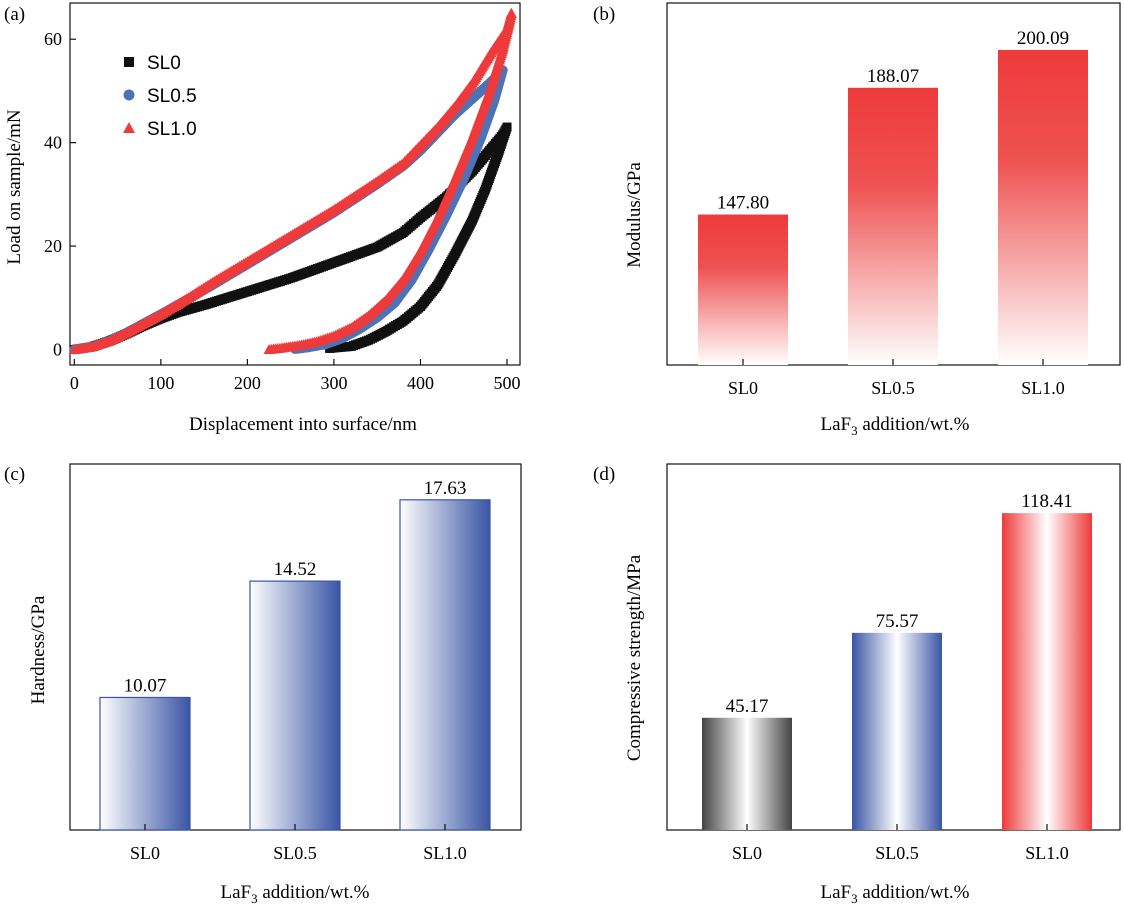 This screenshot has width=1124, height=904. I want to click on y-tick-label: 60, so click(53, 39).